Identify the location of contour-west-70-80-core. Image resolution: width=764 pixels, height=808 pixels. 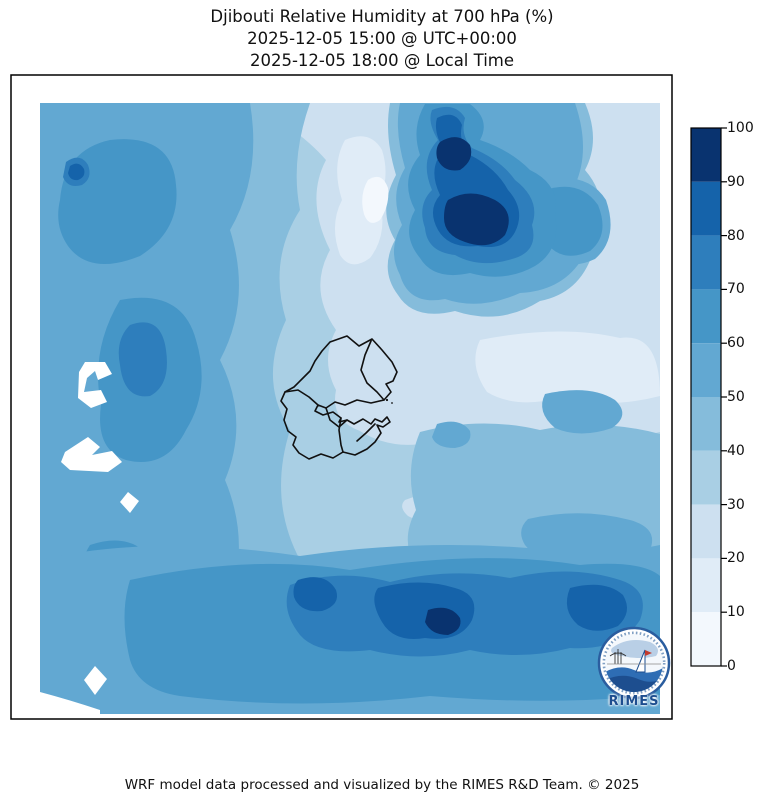
(142, 359).